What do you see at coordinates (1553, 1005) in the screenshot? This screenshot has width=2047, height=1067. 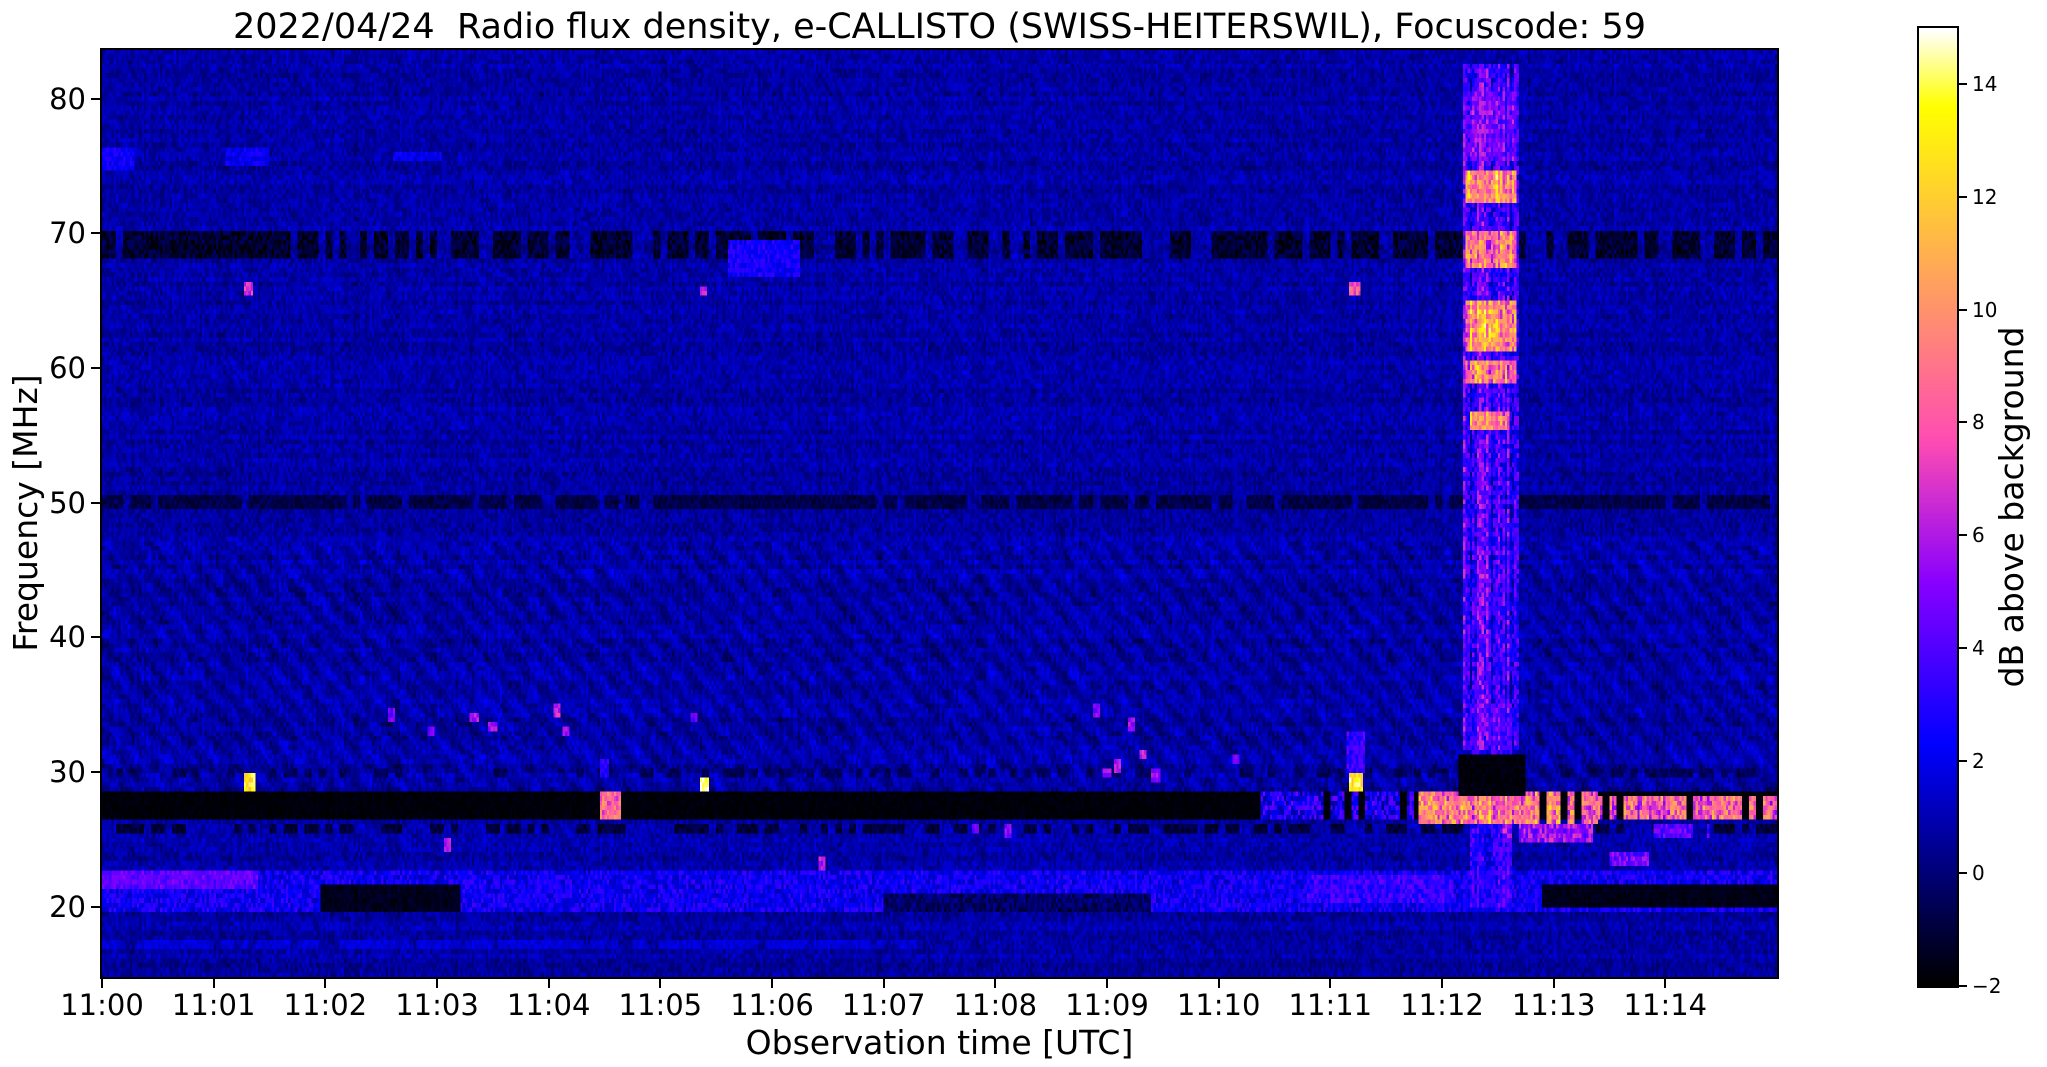 I see `x-tick-label: 11:13` at bounding box center [1553, 1005].